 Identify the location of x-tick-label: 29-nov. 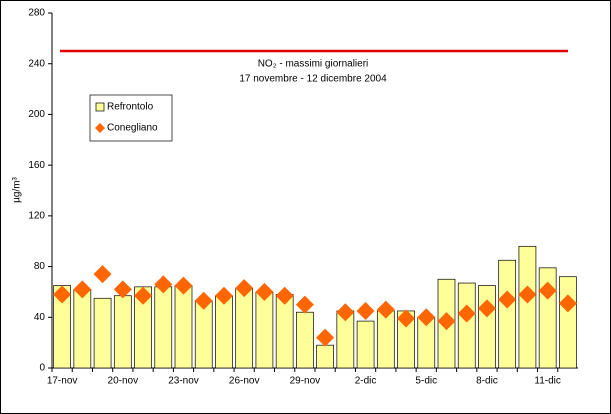
(305, 381).